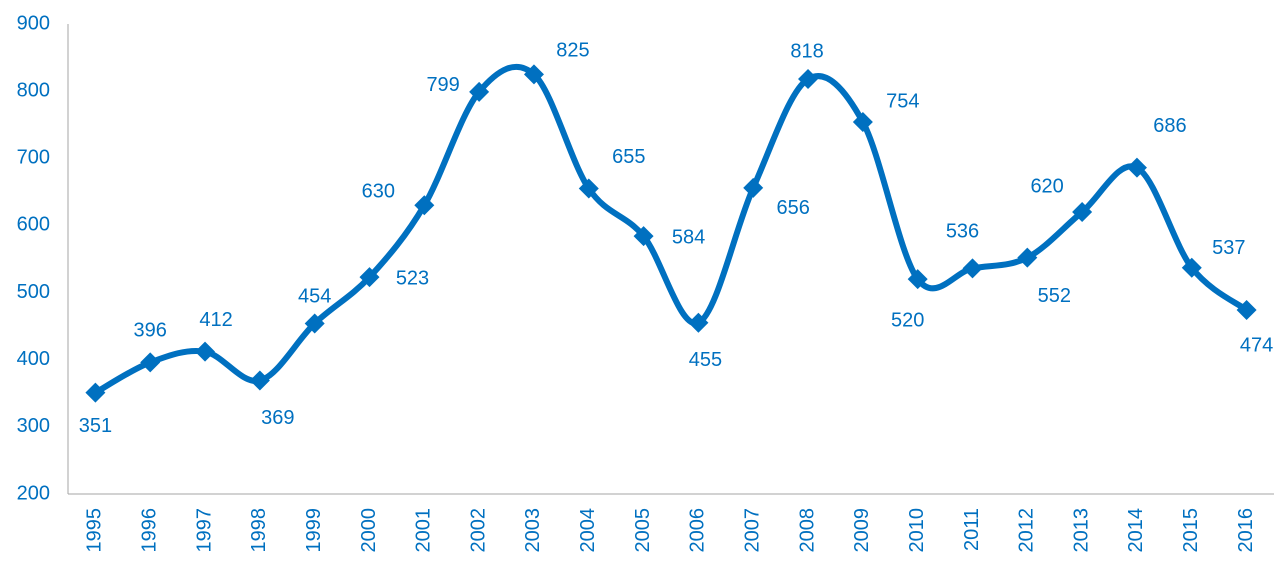 The height and width of the screenshot is (565, 1283). I want to click on data-label: 351, so click(95, 426).